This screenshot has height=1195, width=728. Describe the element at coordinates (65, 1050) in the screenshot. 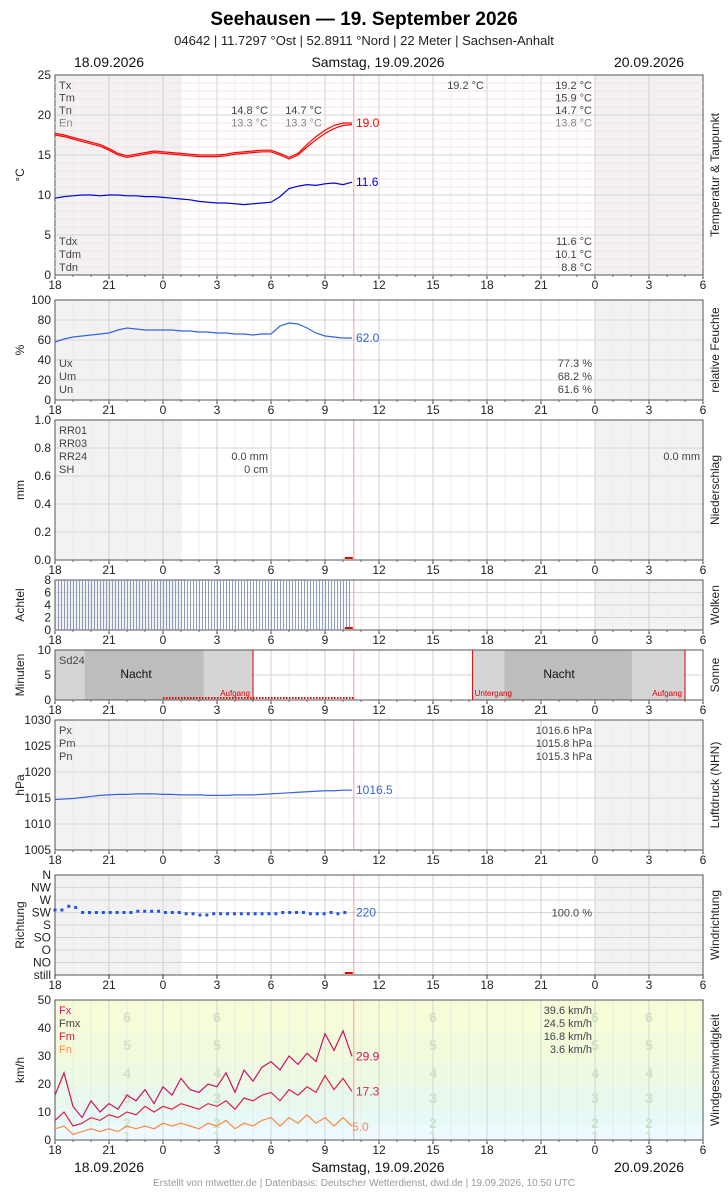

I see `stat-label-fn: Fn` at that location.